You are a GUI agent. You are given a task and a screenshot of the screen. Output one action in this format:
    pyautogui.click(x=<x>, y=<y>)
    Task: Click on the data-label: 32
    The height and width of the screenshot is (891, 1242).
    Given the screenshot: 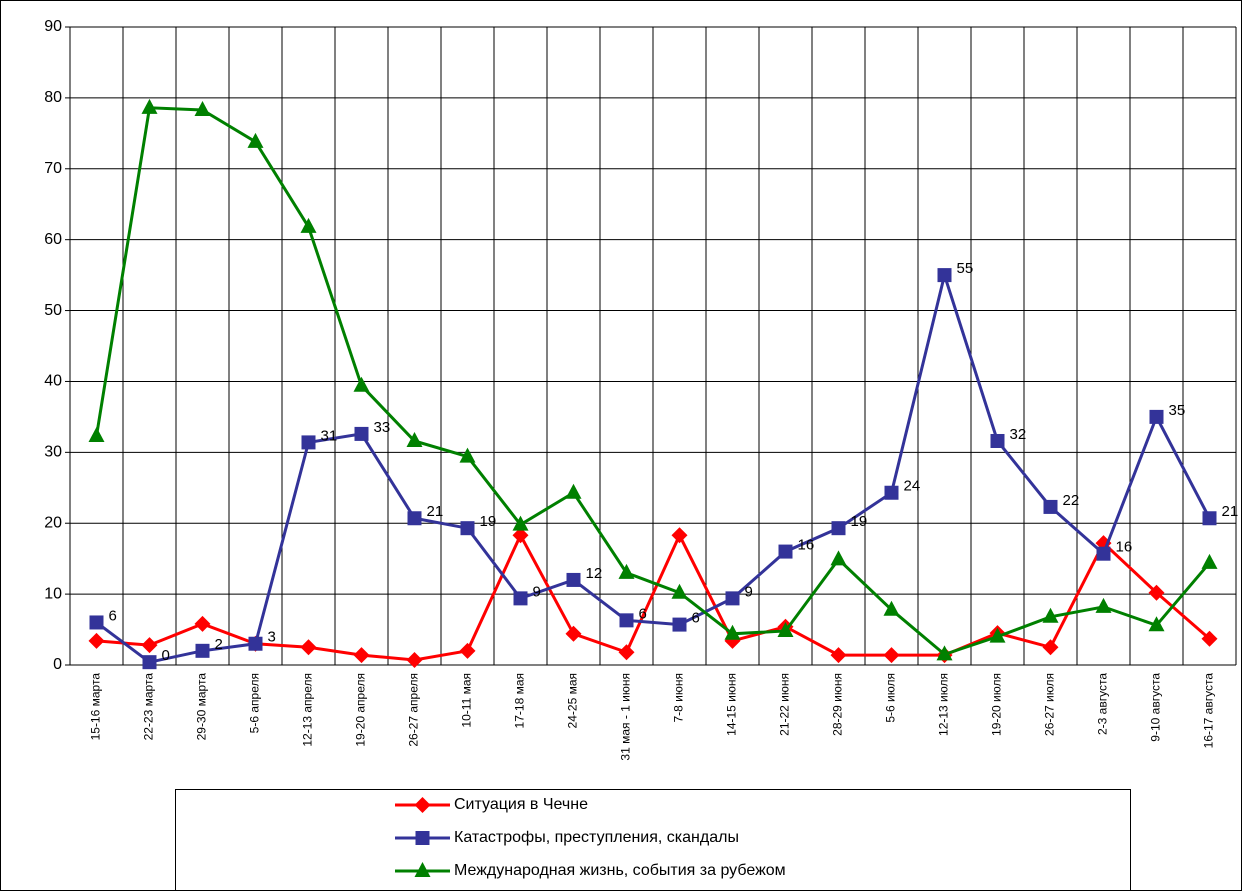 What is the action you would take?
    pyautogui.click(x=1018, y=434)
    